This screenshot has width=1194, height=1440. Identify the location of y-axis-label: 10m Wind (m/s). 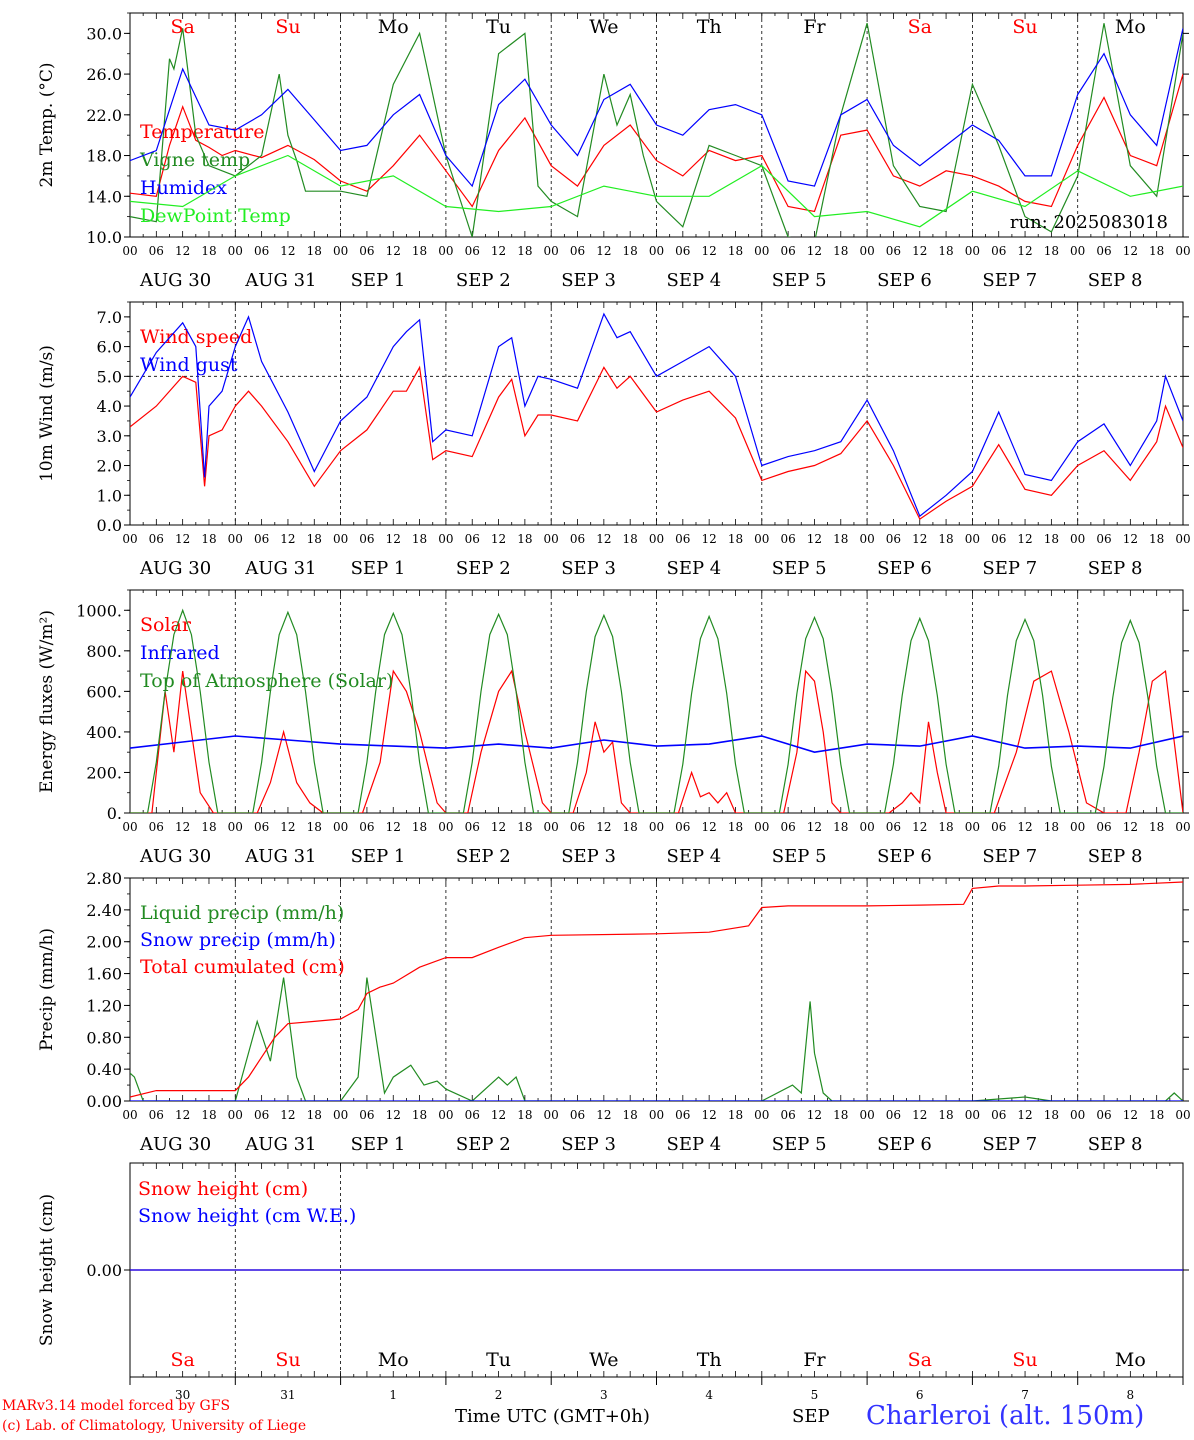
(47, 413).